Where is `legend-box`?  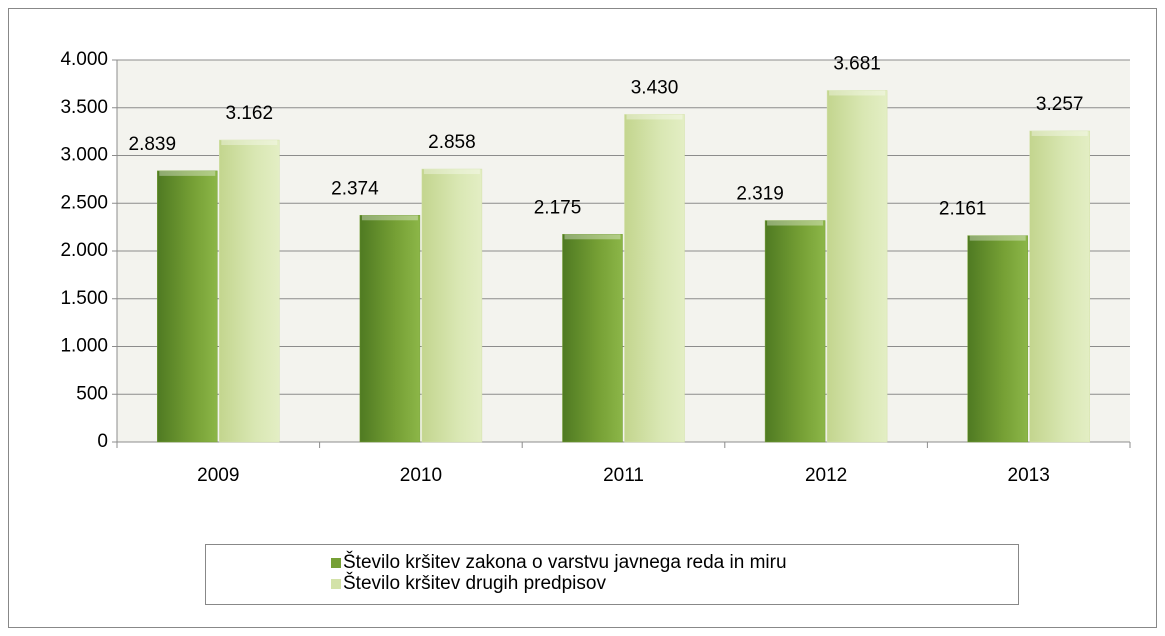 legend-box is located at coordinates (612, 574).